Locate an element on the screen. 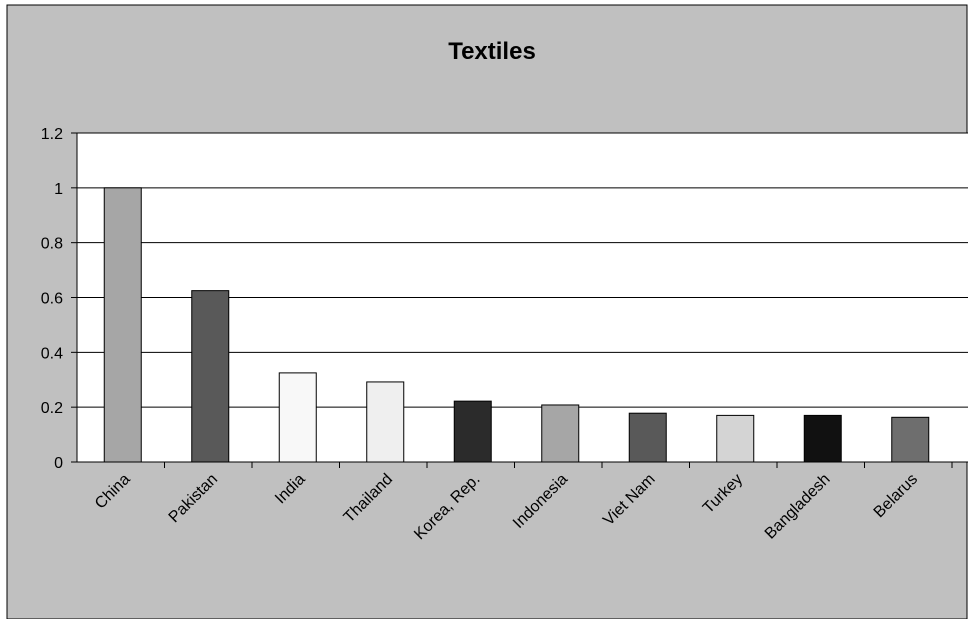  bar-turkey is located at coordinates (735, 438).